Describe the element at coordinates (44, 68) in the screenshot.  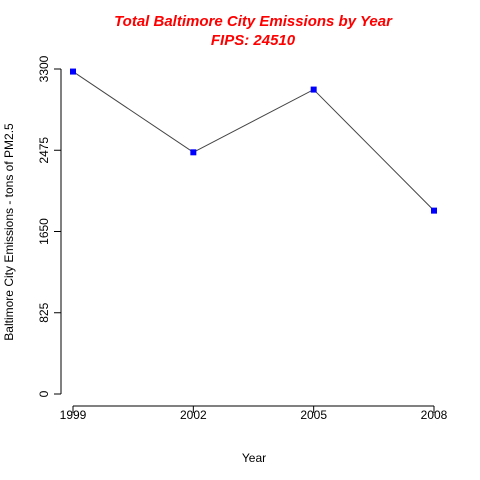
I see `y-tick-label: 3300` at that location.